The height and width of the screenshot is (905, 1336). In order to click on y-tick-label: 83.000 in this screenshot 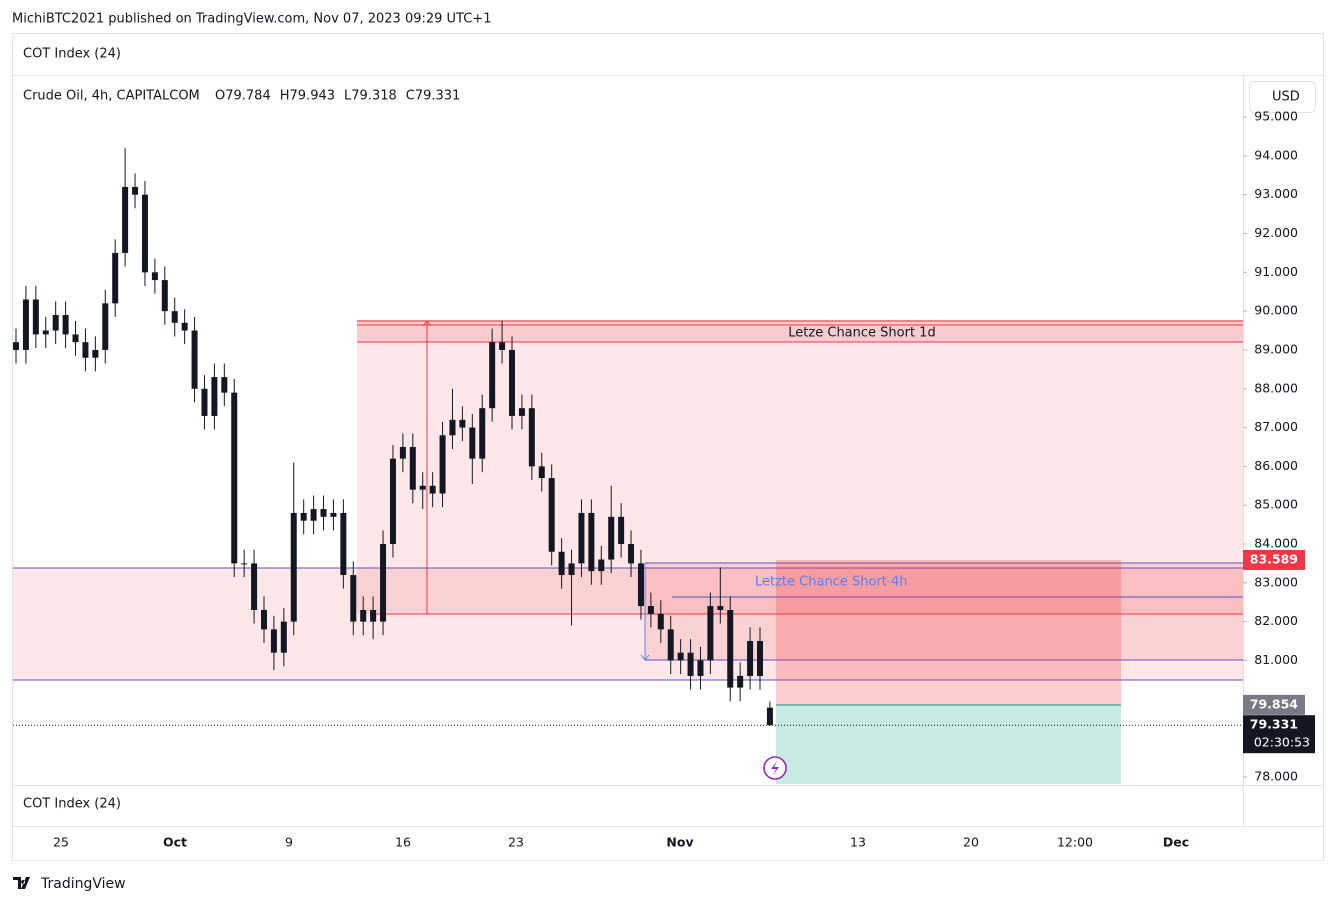, I will do `click(1276, 581)`.